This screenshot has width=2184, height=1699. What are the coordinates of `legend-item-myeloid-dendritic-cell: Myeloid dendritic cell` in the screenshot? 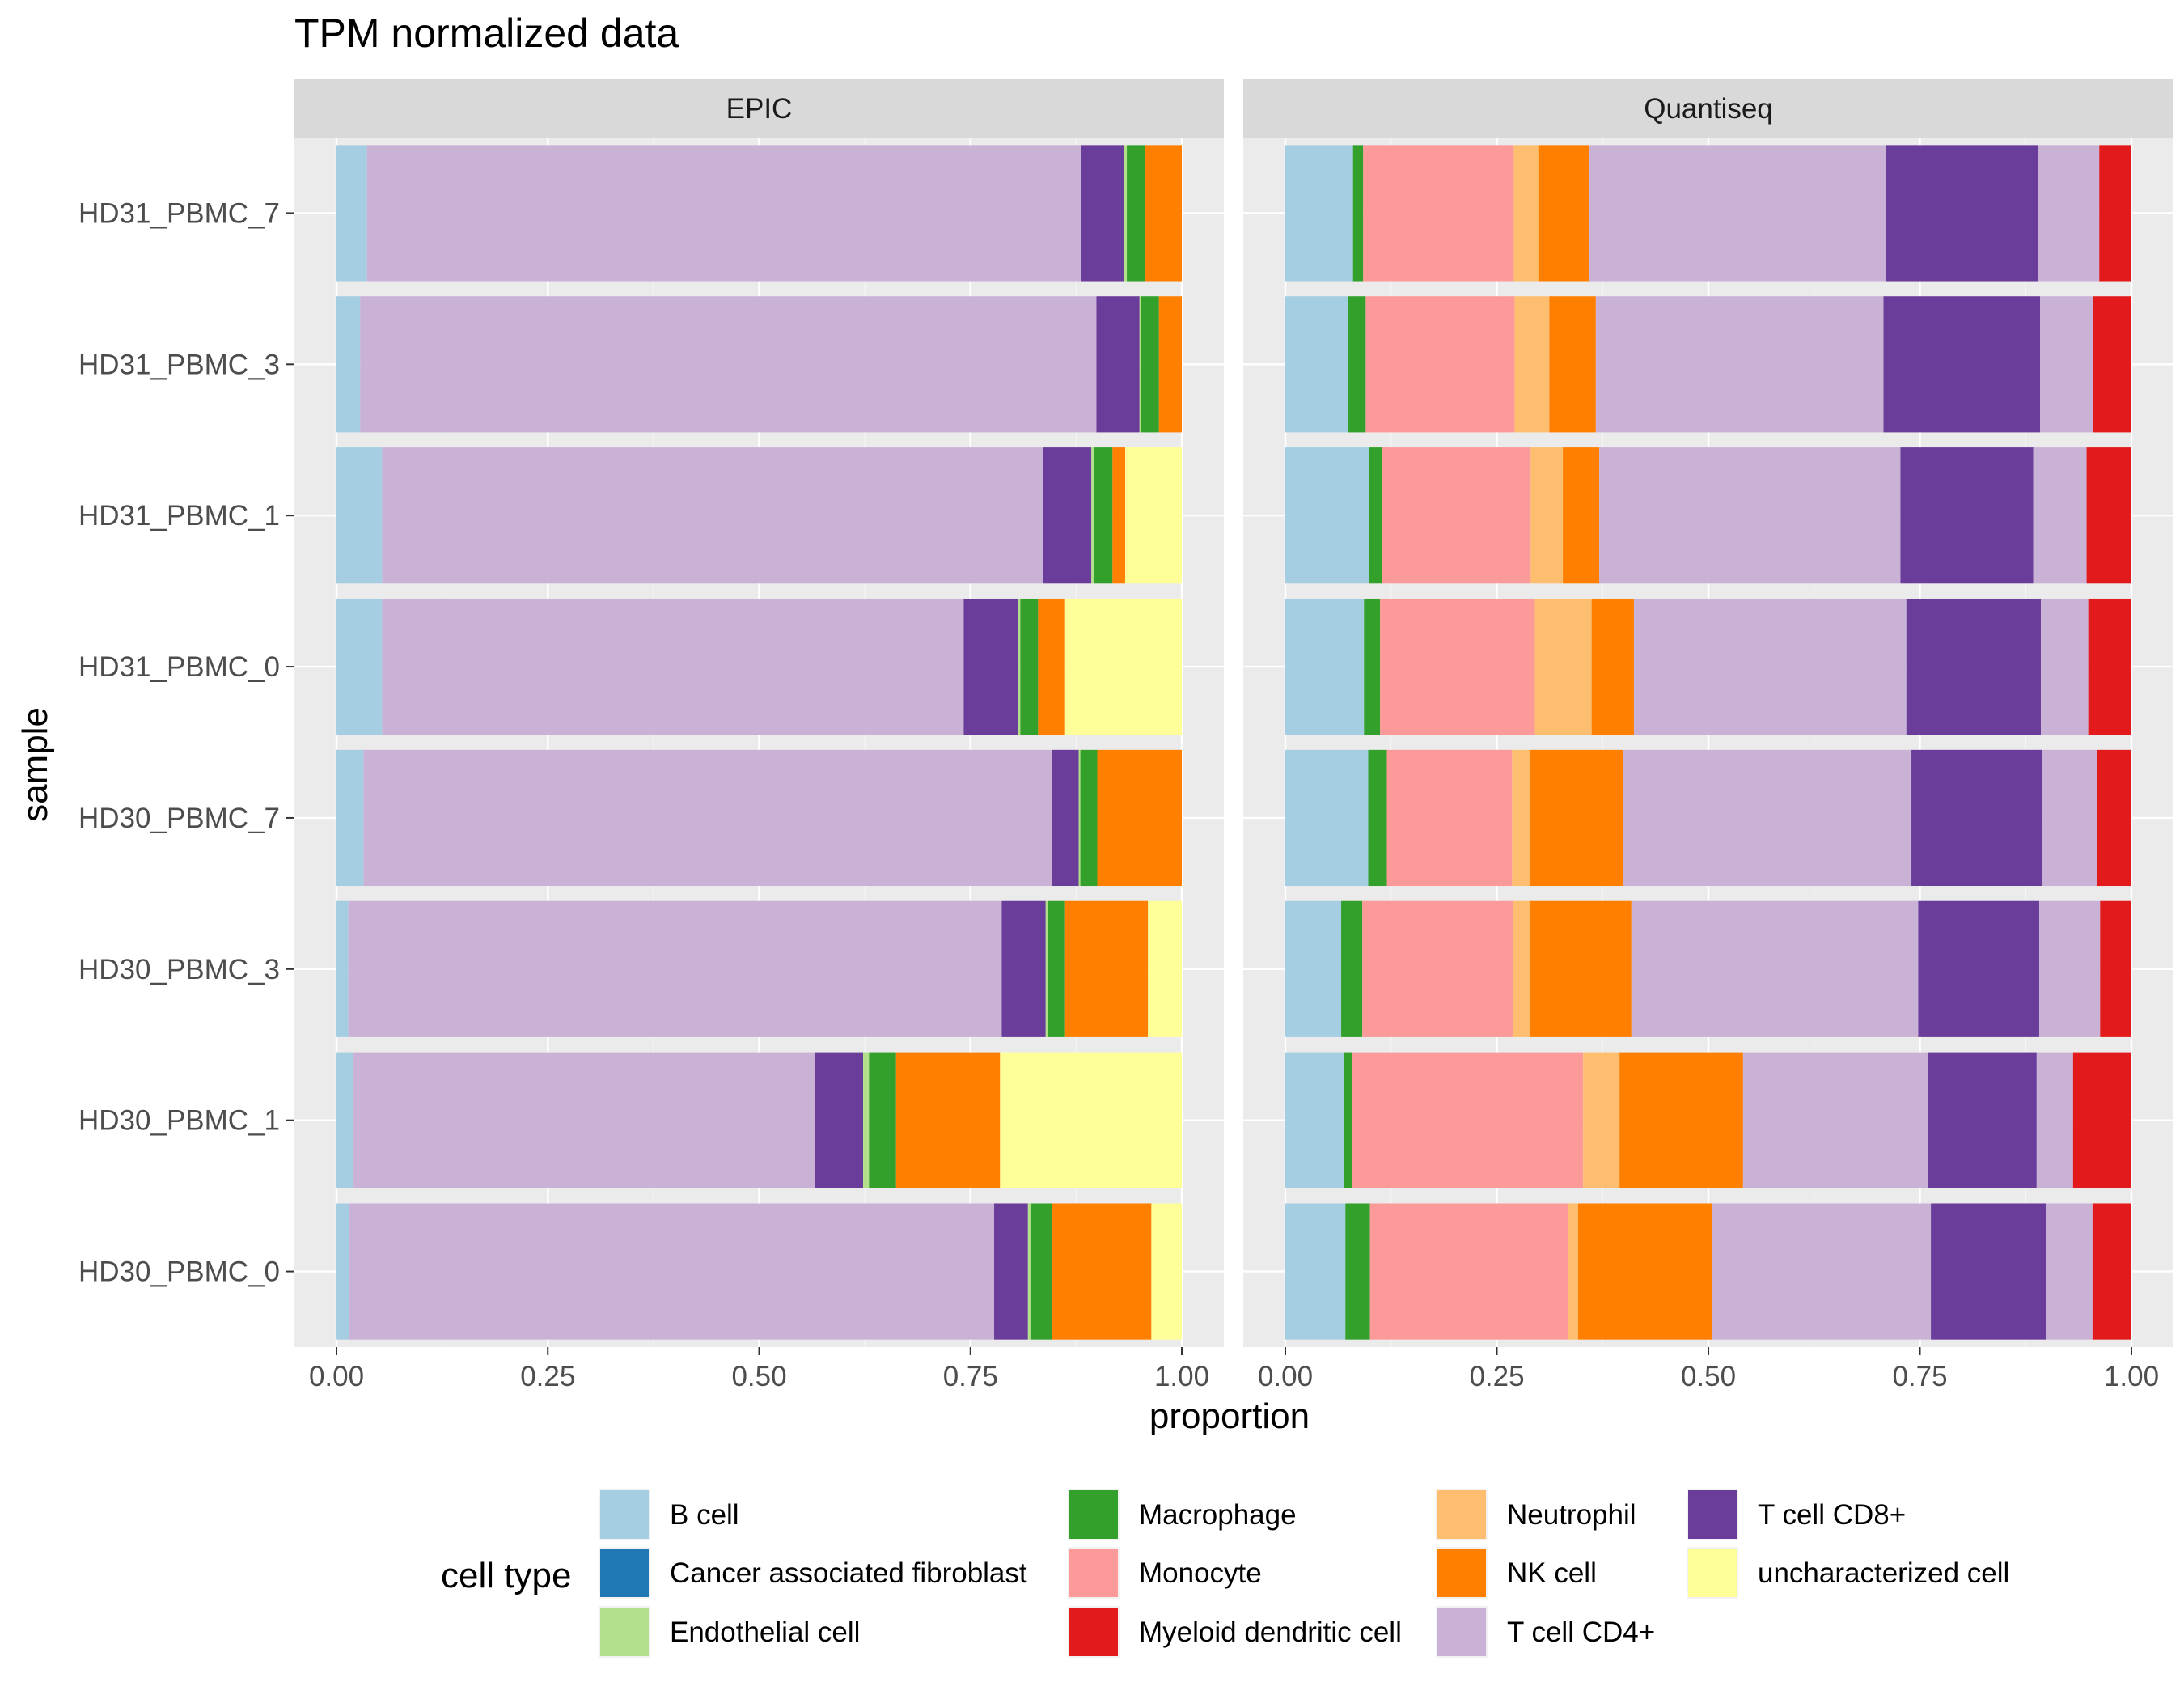 It's located at (1235, 1632).